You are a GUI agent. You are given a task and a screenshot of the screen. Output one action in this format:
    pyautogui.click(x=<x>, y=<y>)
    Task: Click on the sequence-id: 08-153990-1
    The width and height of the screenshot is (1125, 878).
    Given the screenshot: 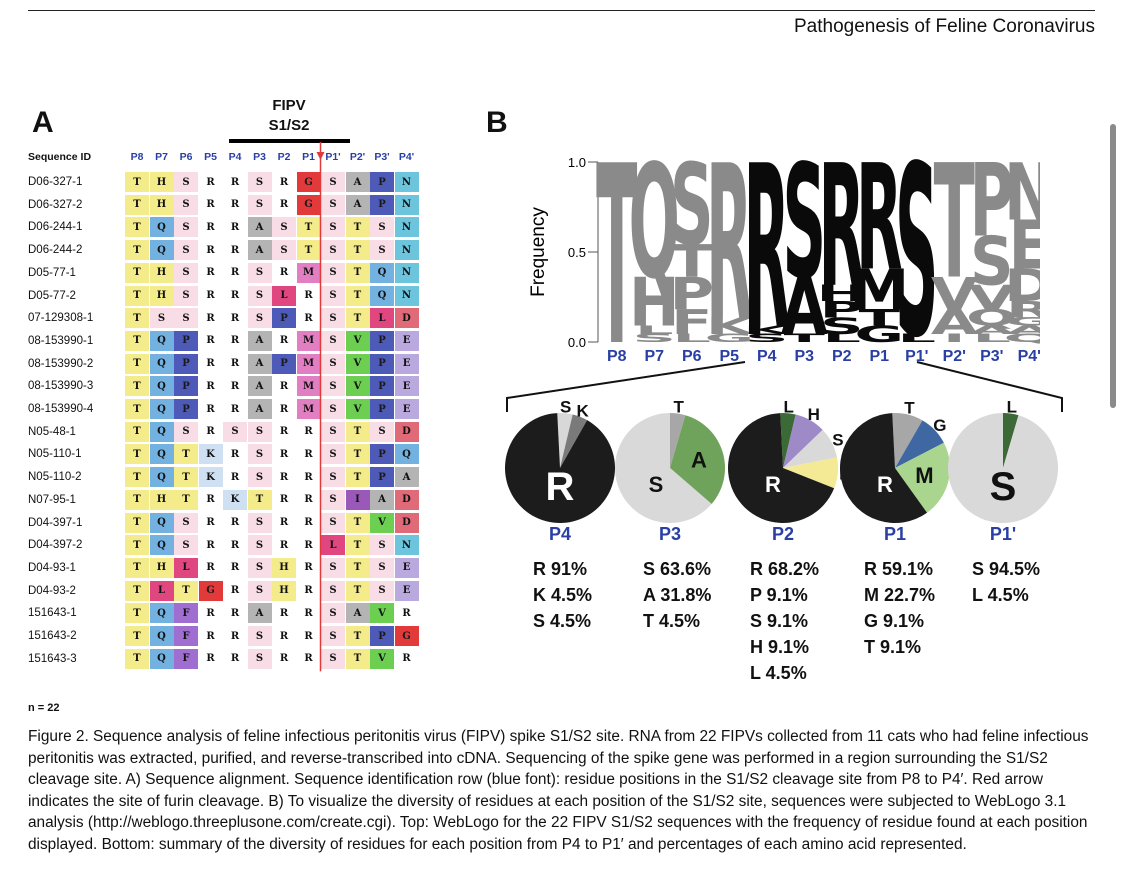 What is the action you would take?
    pyautogui.click(x=61, y=340)
    